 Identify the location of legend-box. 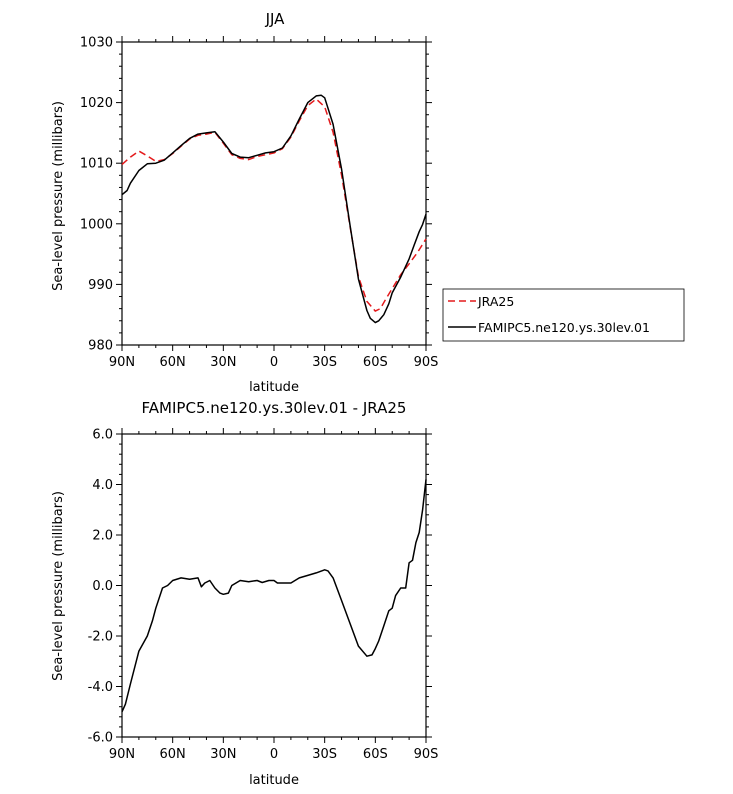
(563, 315).